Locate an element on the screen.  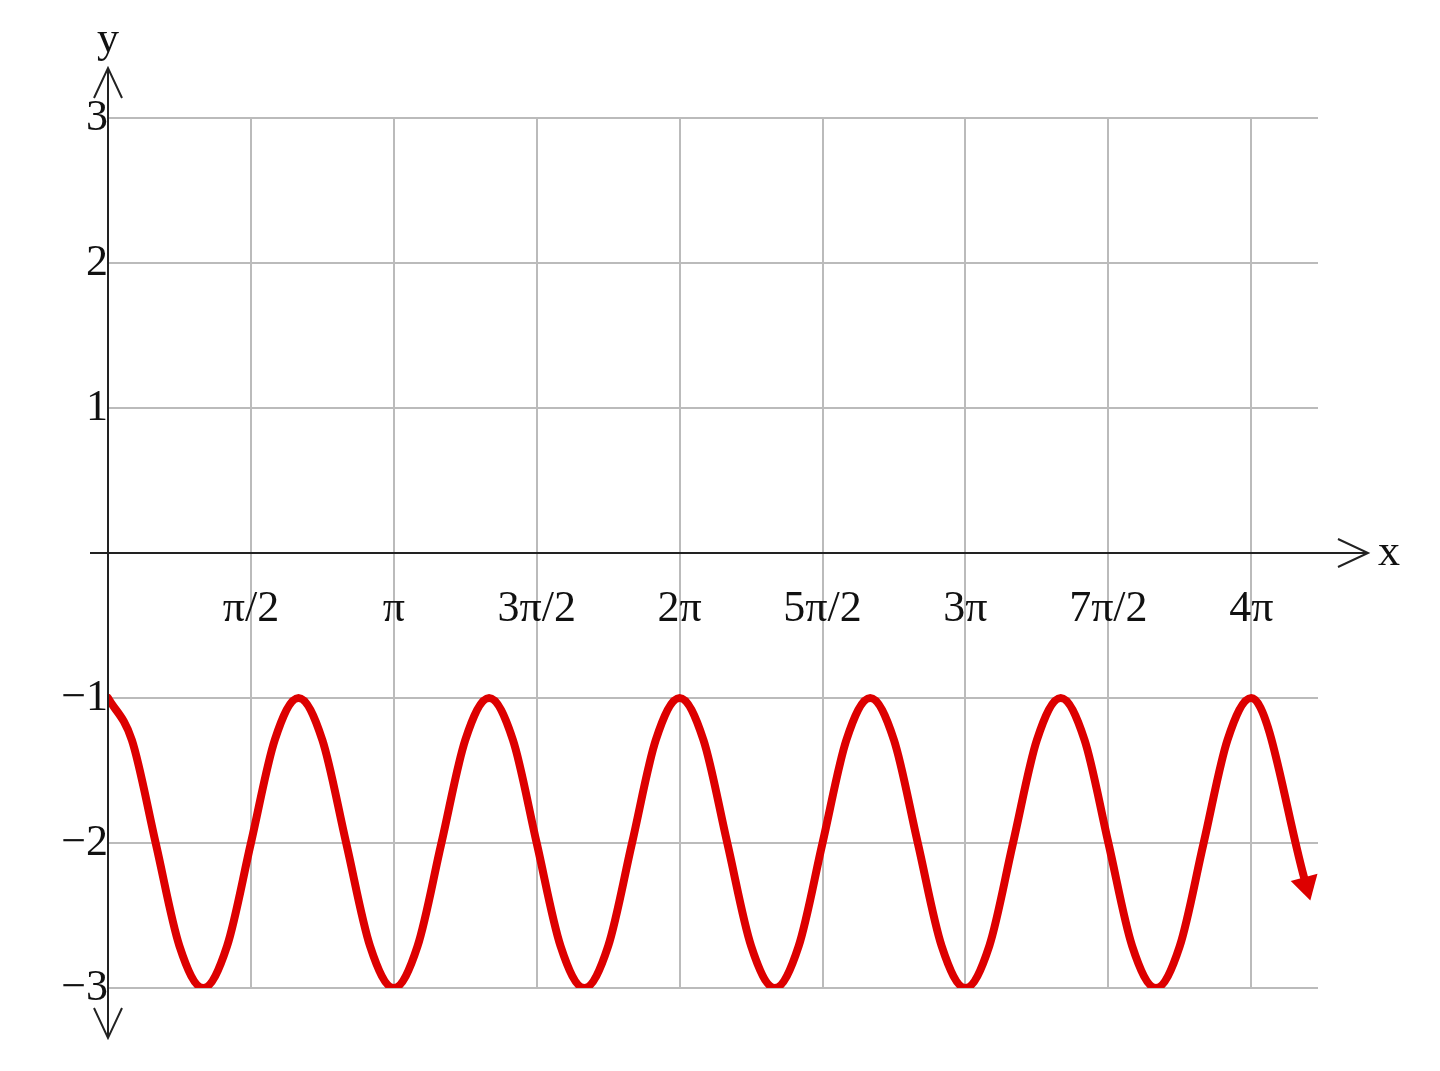
y-tick-label: −2 is located at coordinates (84, 840).